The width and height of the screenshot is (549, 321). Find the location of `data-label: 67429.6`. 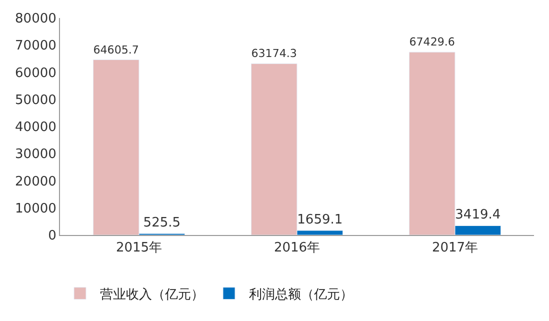

data-label: 67429.6 is located at coordinates (432, 42).